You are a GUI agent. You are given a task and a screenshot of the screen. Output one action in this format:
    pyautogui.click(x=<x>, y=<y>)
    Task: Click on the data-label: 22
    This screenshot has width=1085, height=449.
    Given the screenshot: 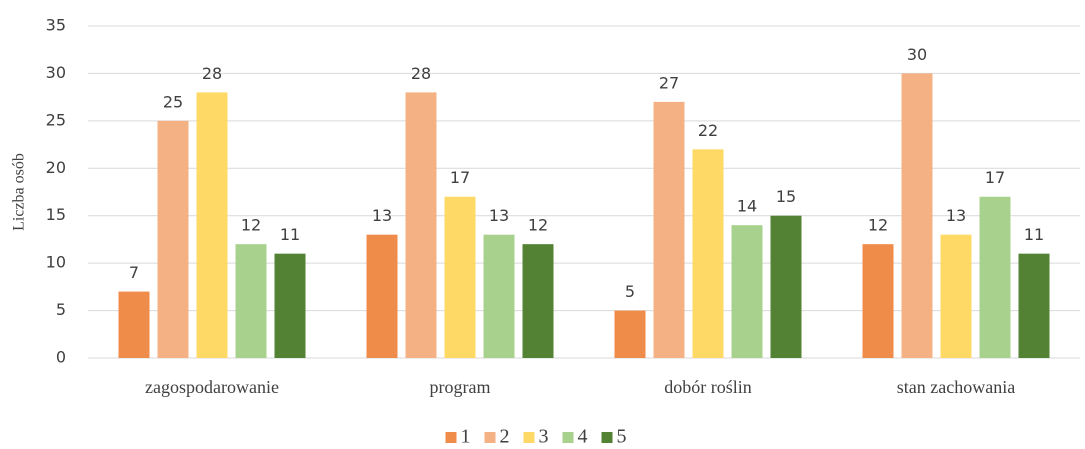 What is the action you would take?
    pyautogui.click(x=708, y=130)
    